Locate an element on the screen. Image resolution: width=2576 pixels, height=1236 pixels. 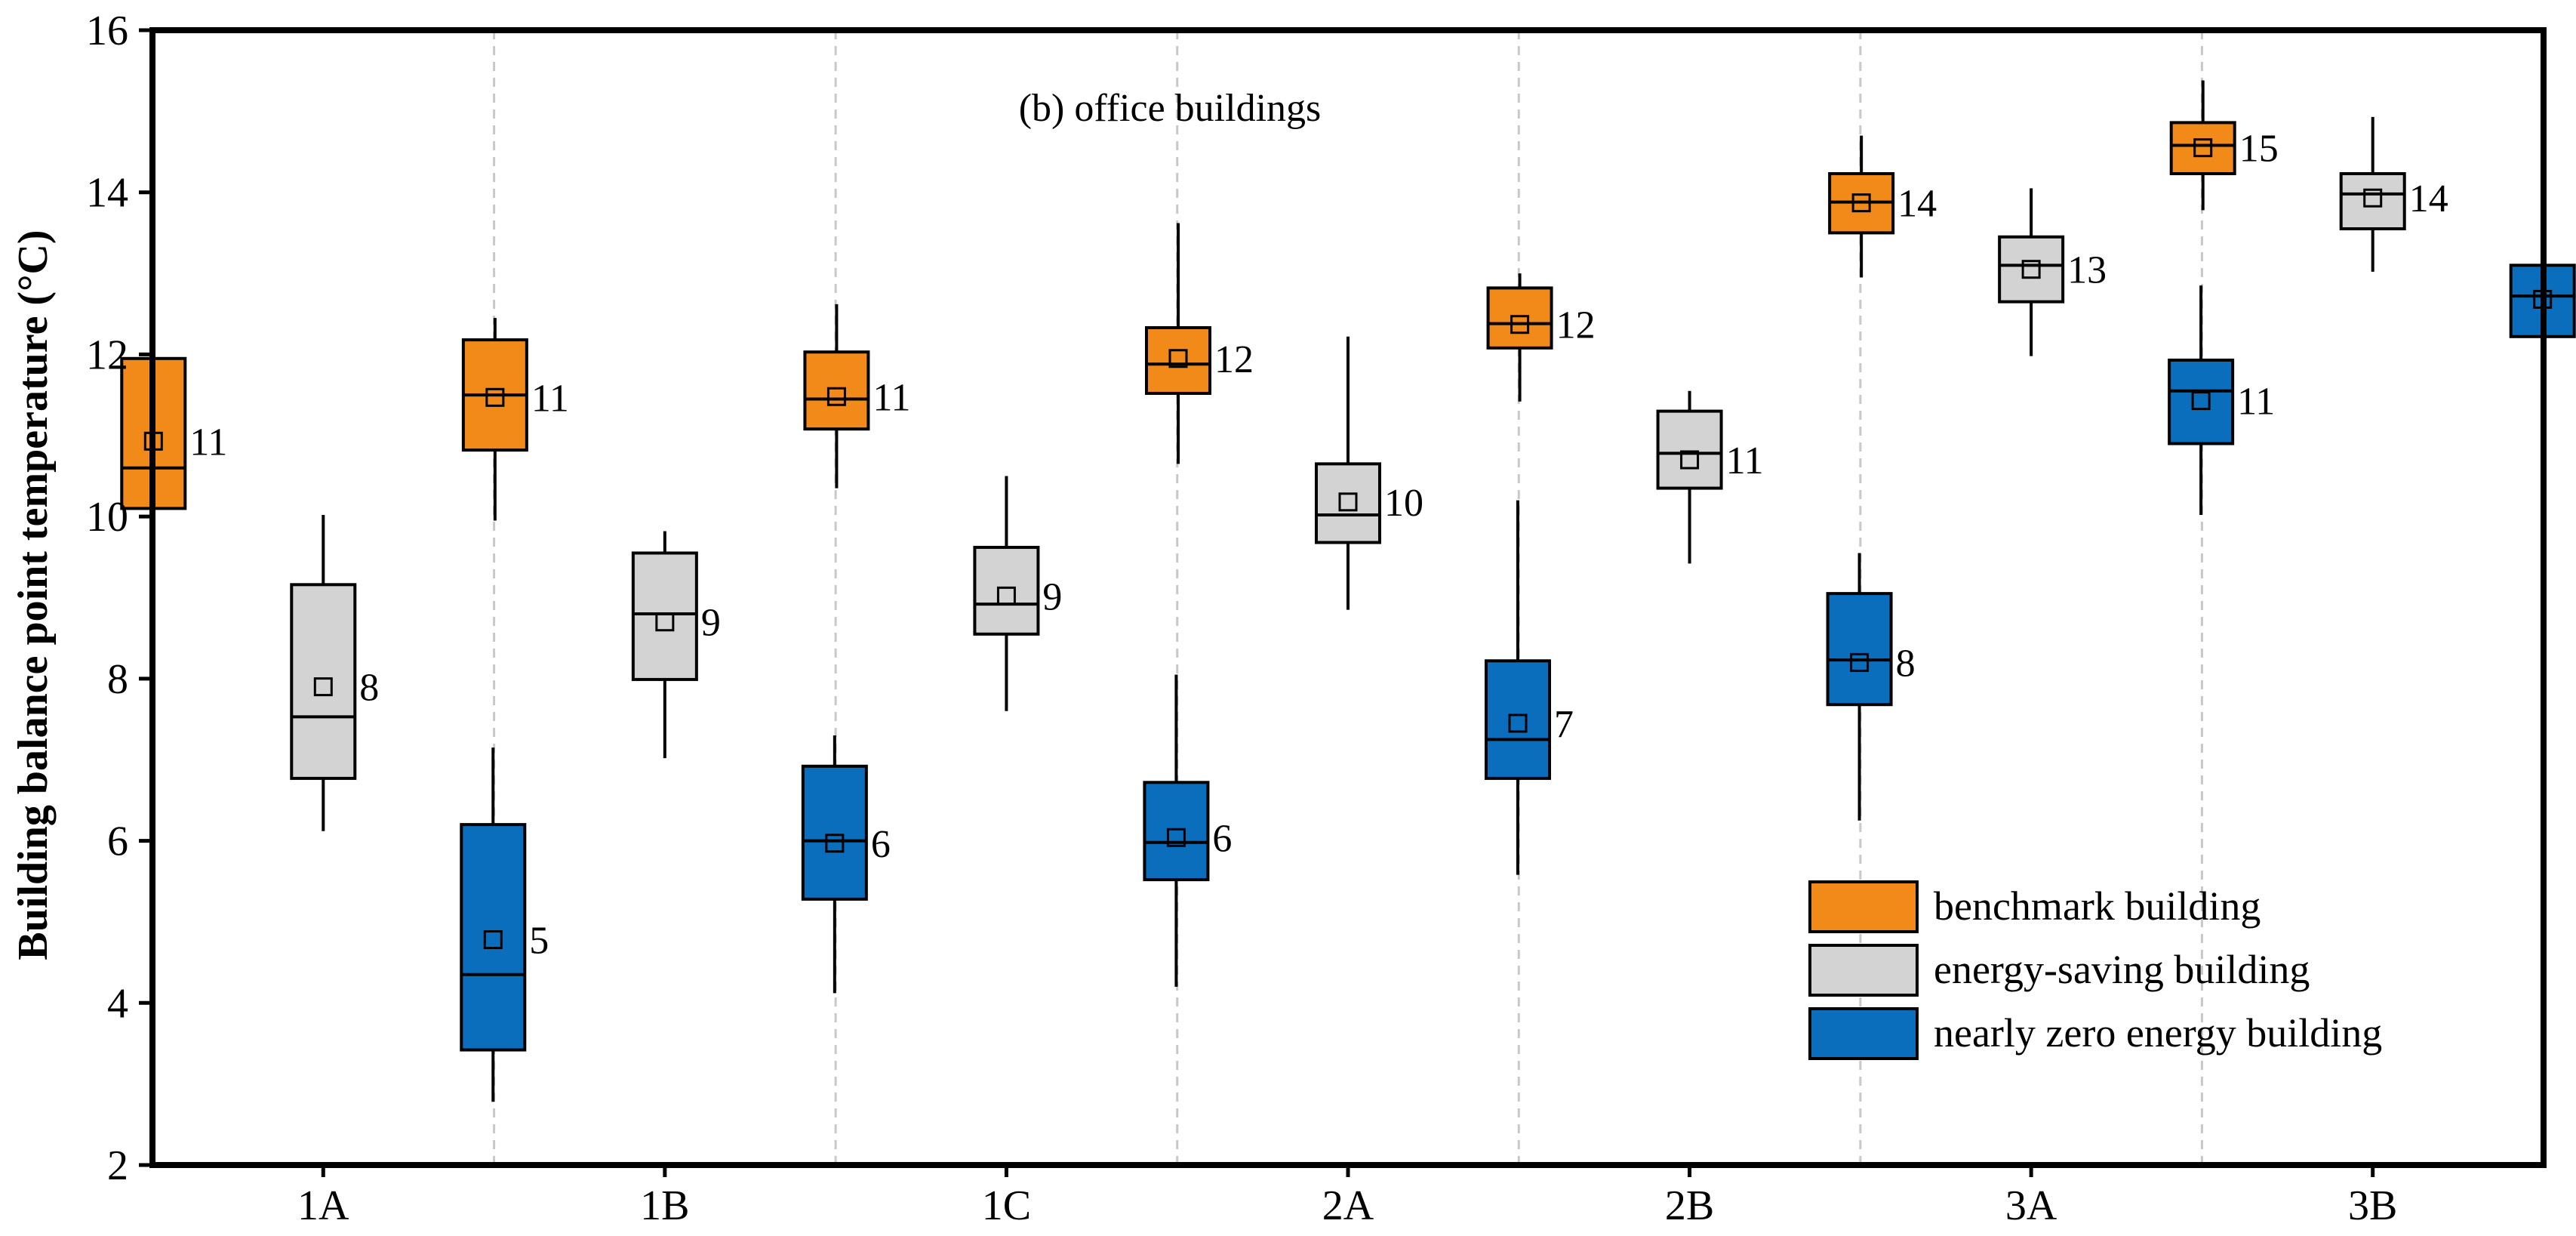
x-tick-label: 3B is located at coordinates (2372, 1205).